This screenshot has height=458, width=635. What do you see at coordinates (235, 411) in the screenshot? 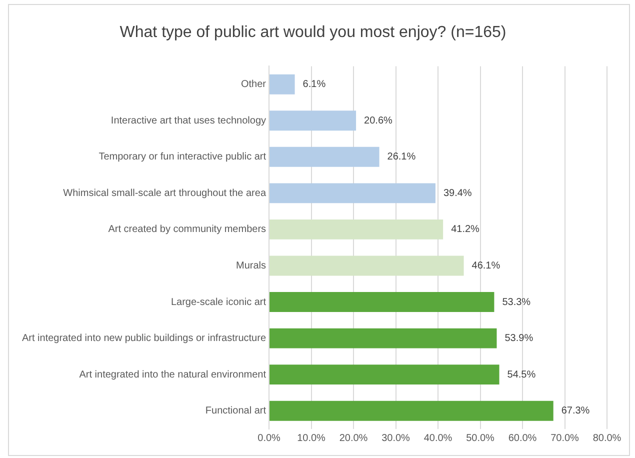
I see `y-tick-label: Functional art` at bounding box center [235, 411].